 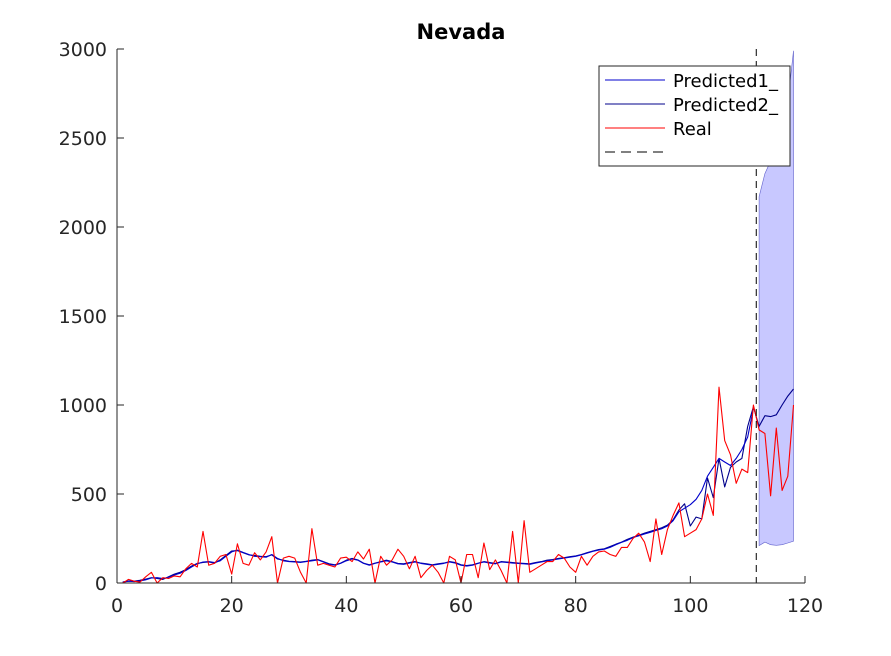 I want to click on x-tick-label: 40, so click(x=346, y=606).